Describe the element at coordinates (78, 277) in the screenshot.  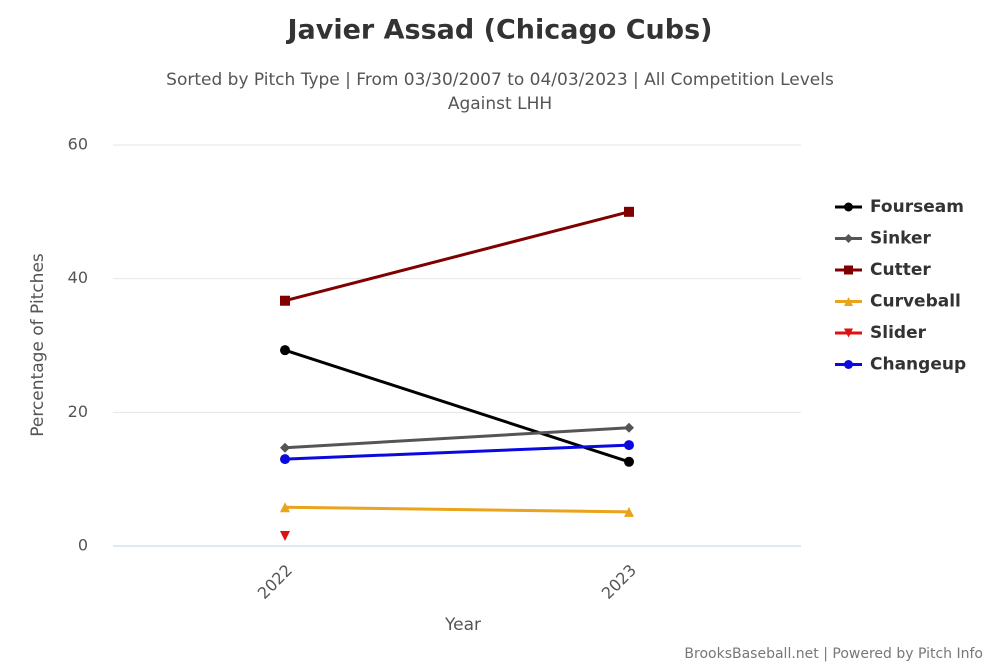
I see `y-tick-label: 40` at that location.